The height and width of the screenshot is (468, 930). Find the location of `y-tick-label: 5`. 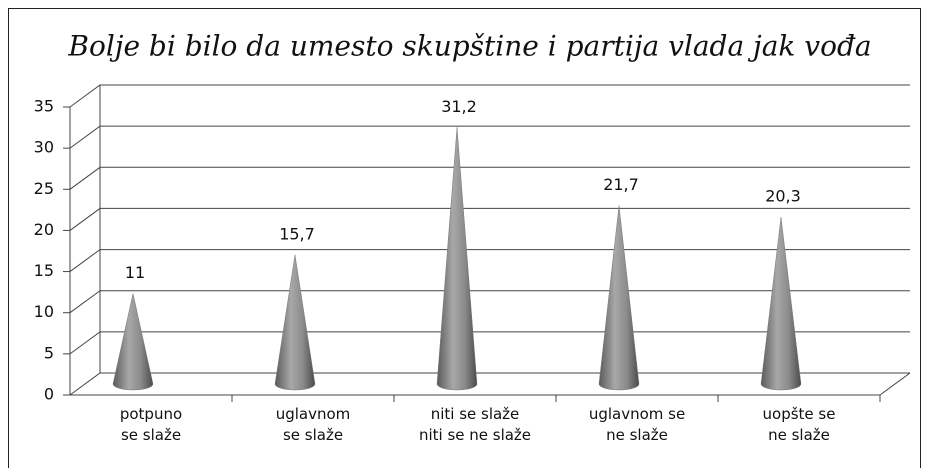

y-tick-label: 5 is located at coordinates (49, 352).